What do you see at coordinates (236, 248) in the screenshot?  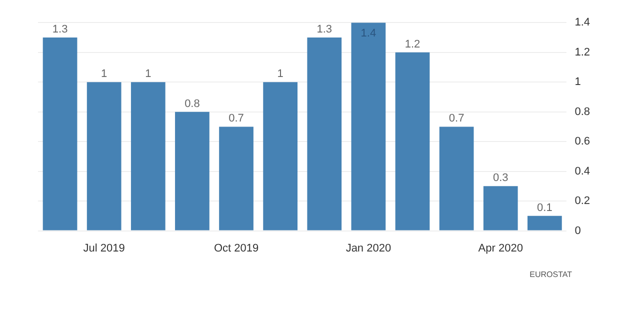 I see `x-tick-label: Oct 2019` at bounding box center [236, 248].